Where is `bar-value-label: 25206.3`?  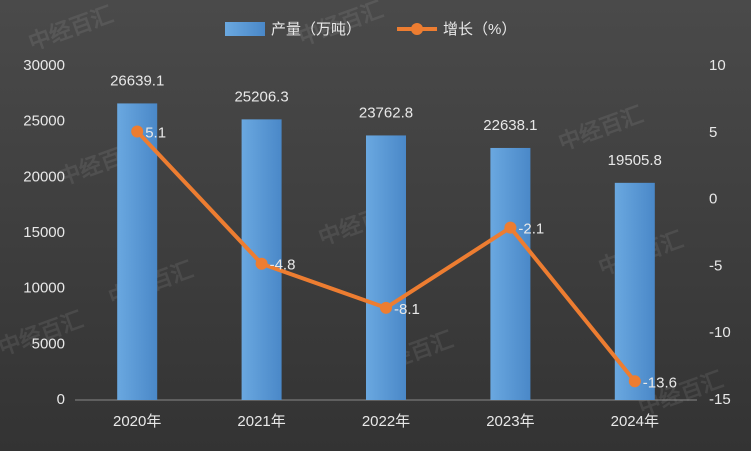 bar-value-label: 25206.3 is located at coordinates (261, 96).